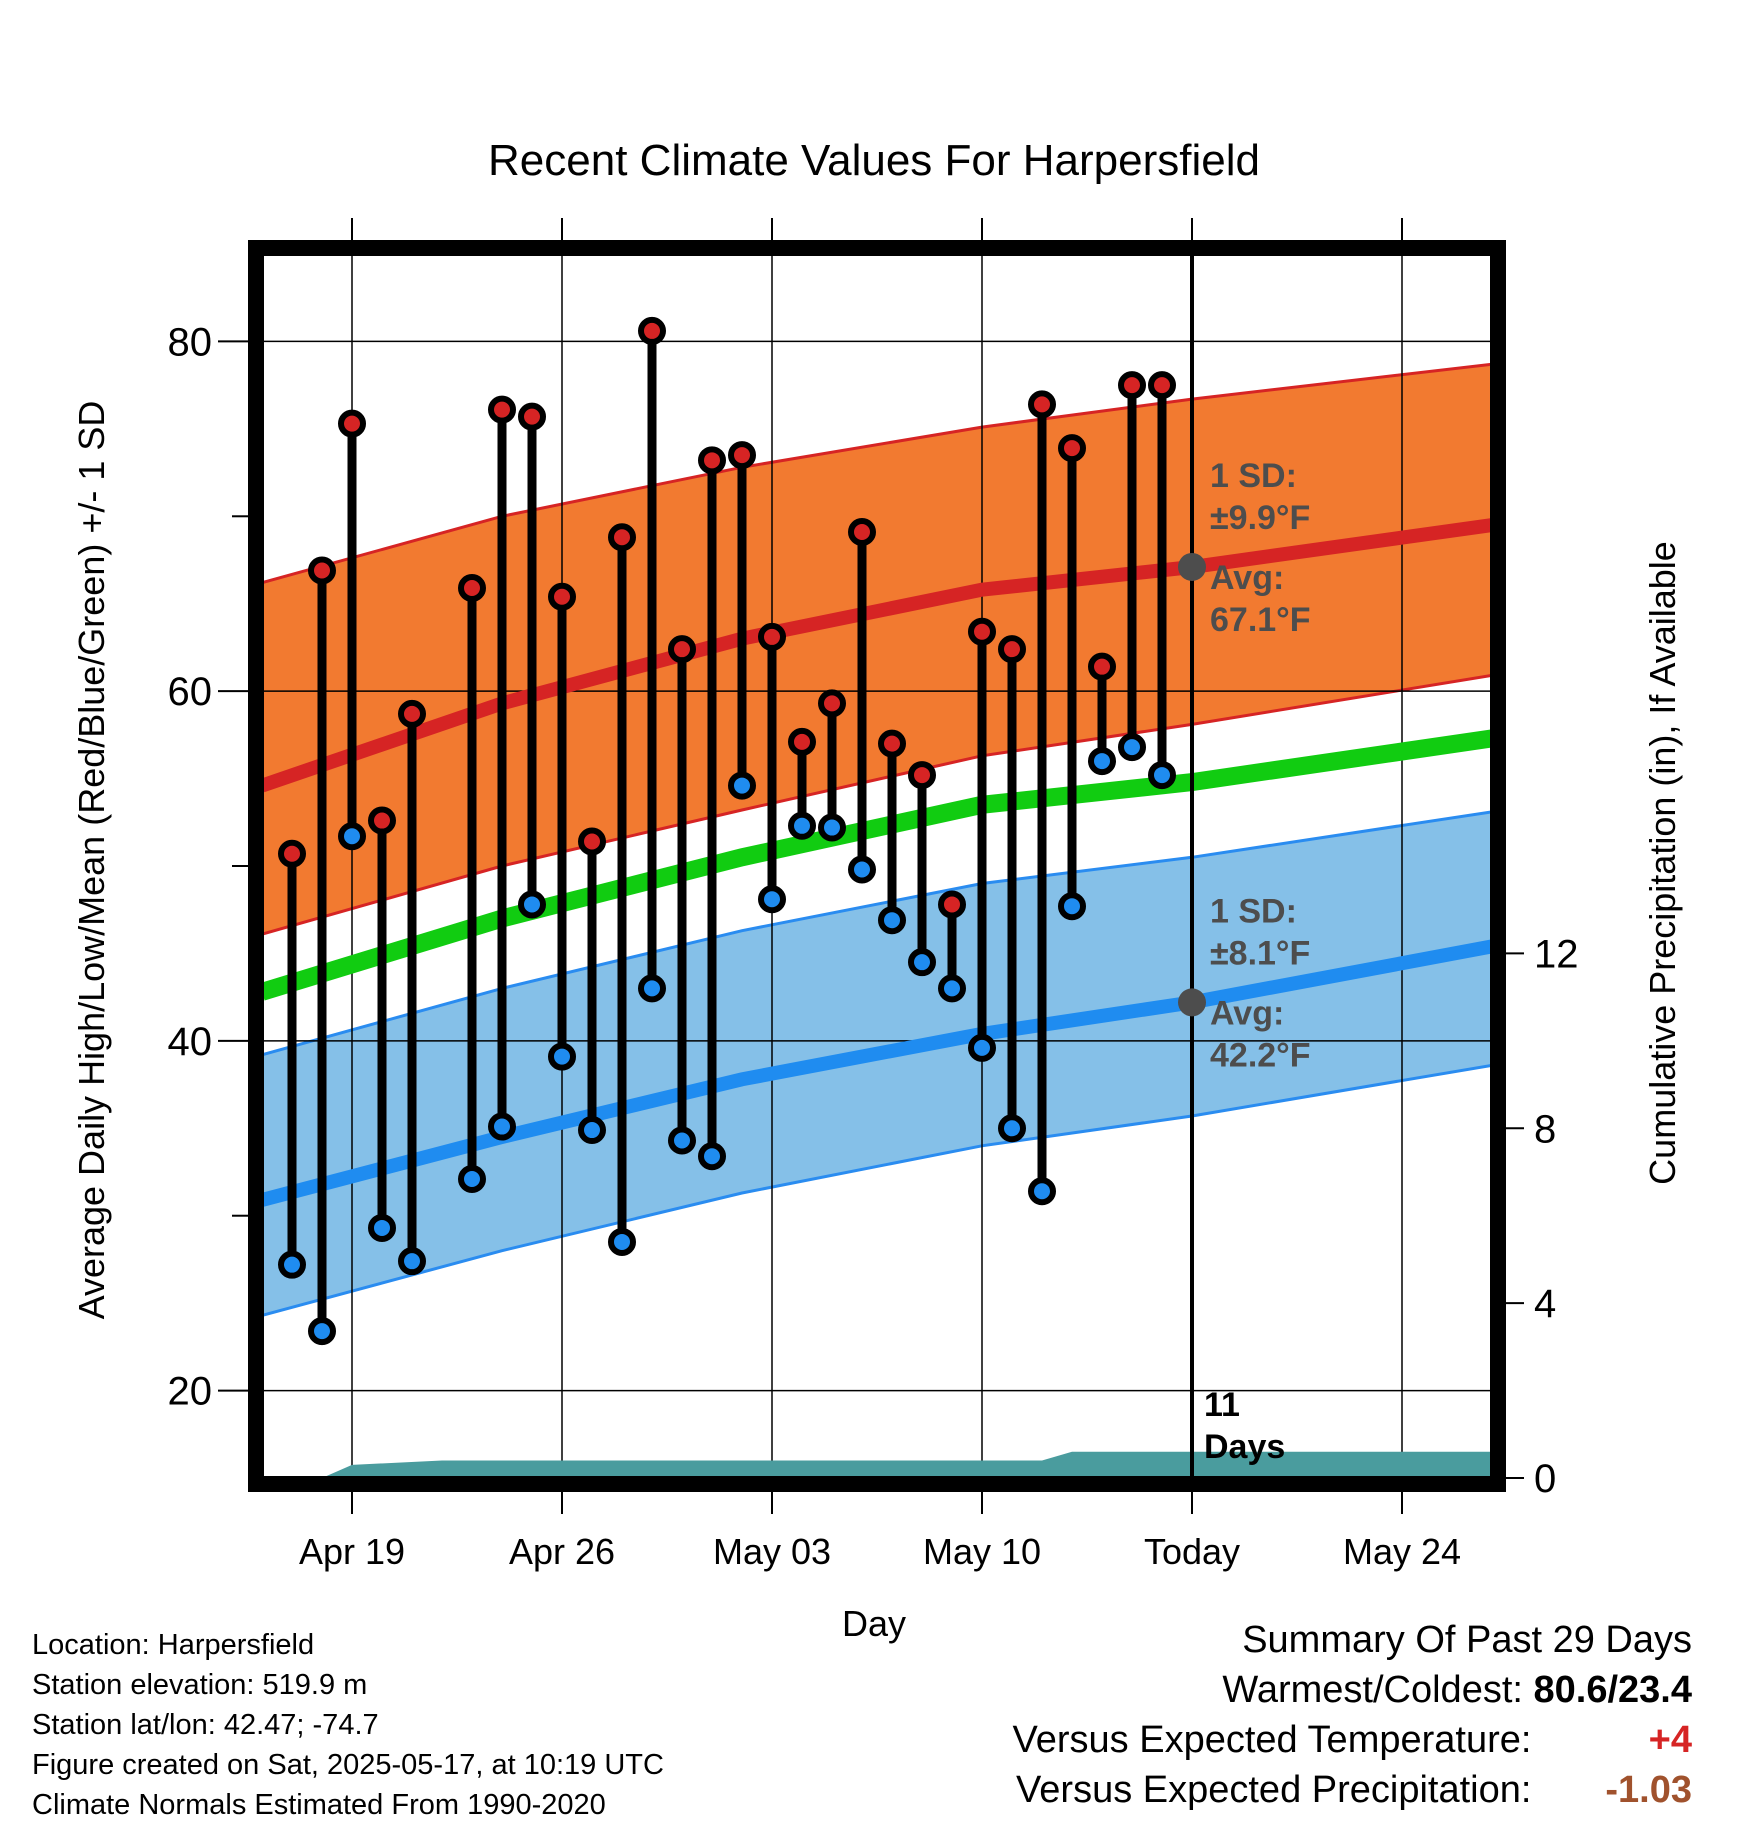  Describe the element at coordinates (1253, 476) in the screenshot. I see `high-sd-label: 1 SD:` at that location.